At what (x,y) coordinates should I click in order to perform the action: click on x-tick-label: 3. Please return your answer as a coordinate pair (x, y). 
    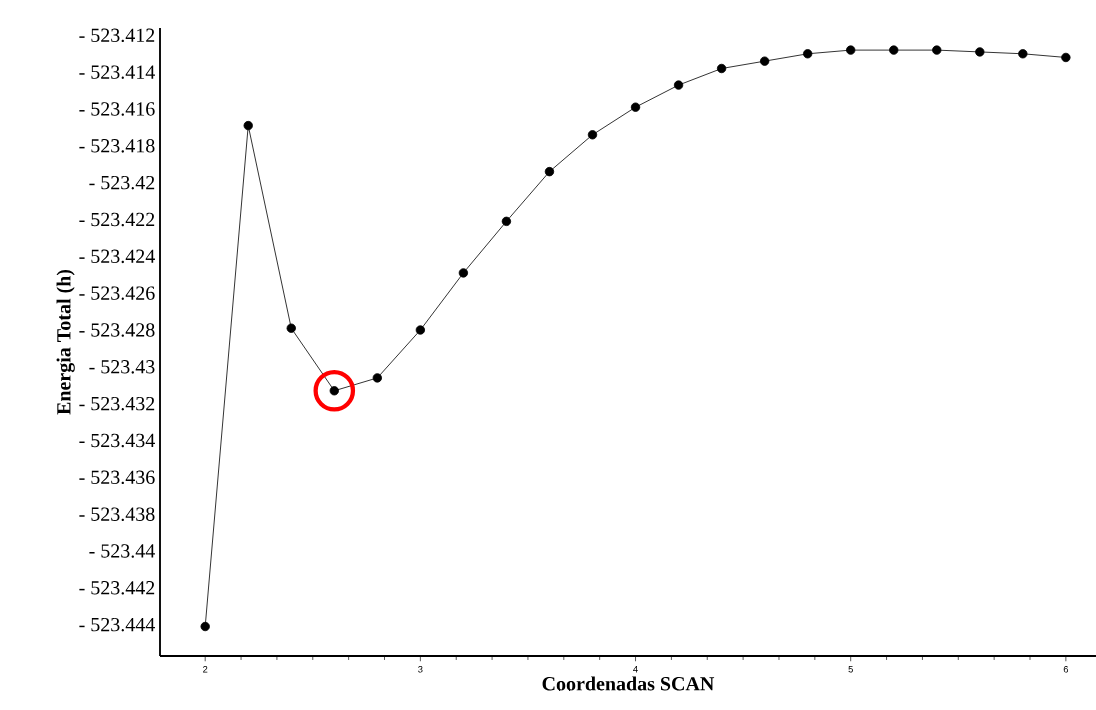
    Looking at the image, I should click on (420, 669).